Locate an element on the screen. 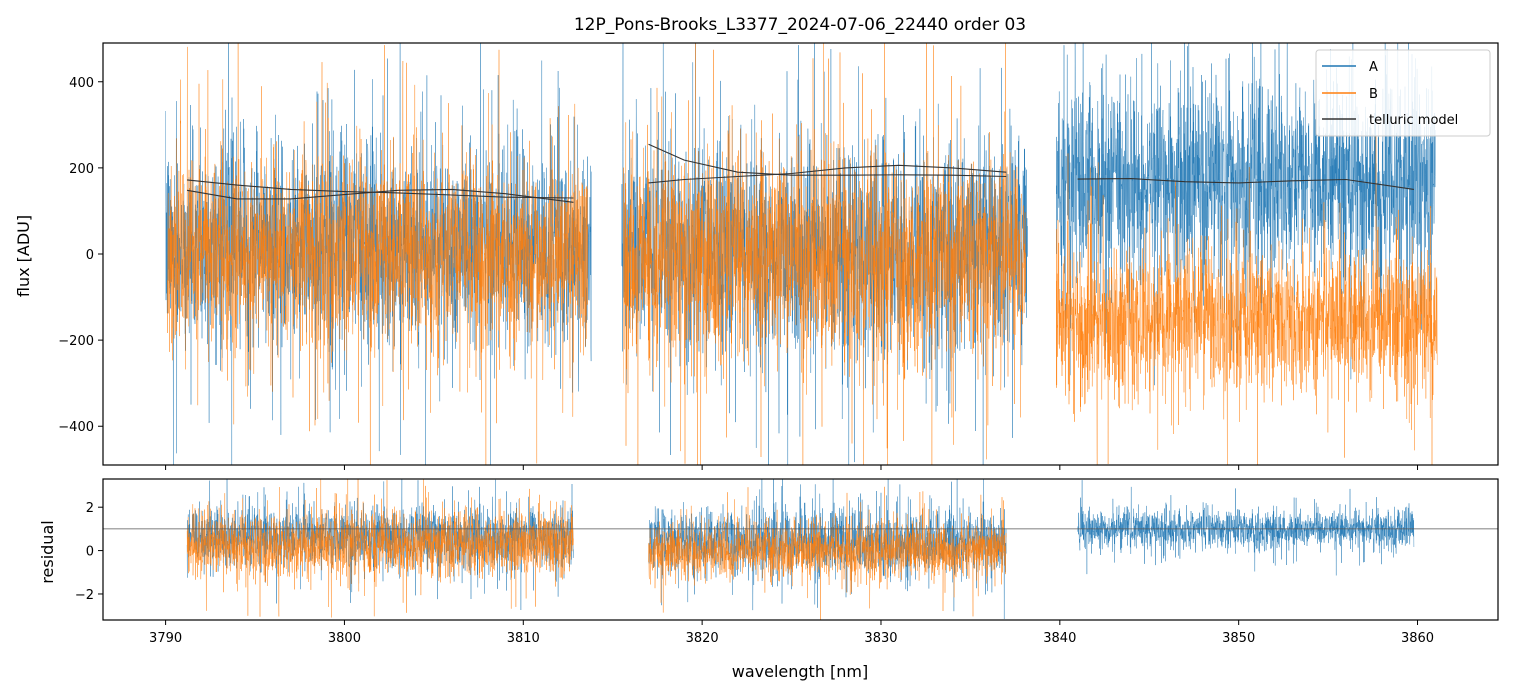 The width and height of the screenshot is (1513, 696). legend-telluric-label: telluric model is located at coordinates (1413, 120).